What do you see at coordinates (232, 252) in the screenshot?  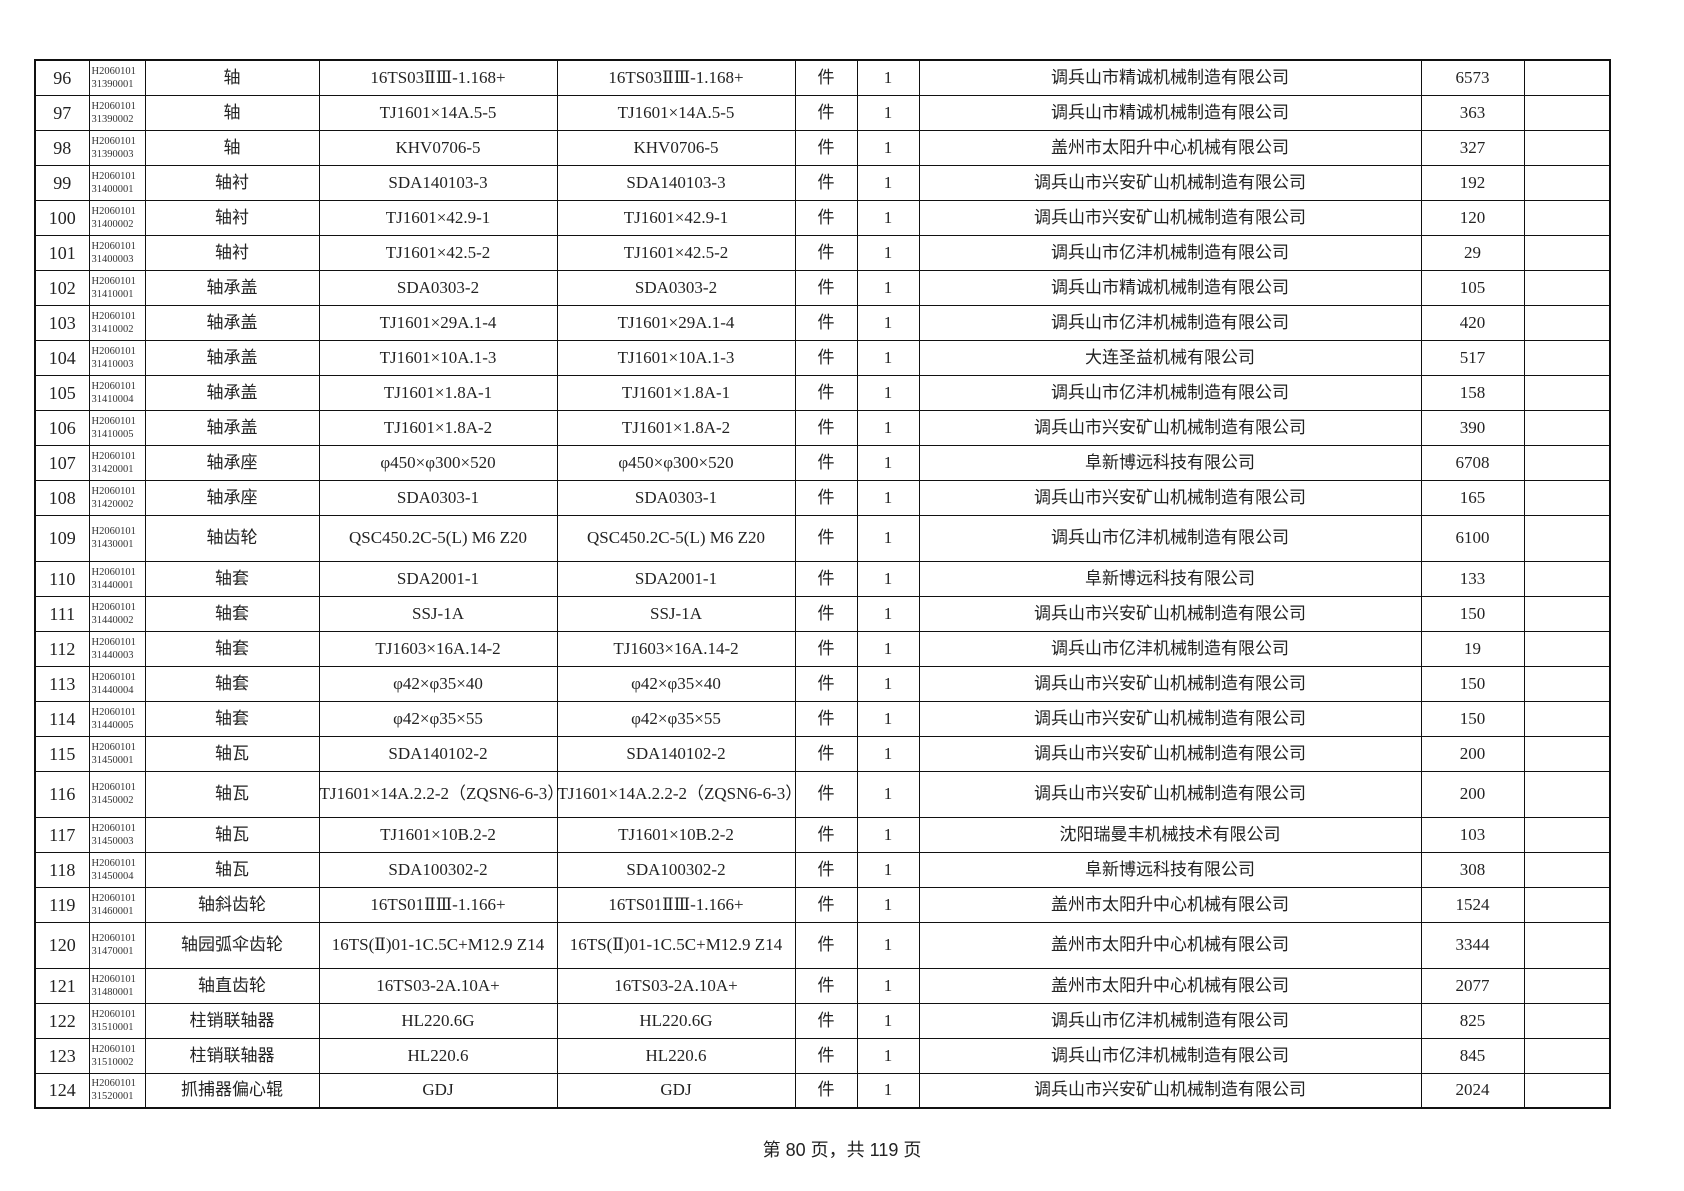 I see `part-name-cell: 轴衬` at bounding box center [232, 252].